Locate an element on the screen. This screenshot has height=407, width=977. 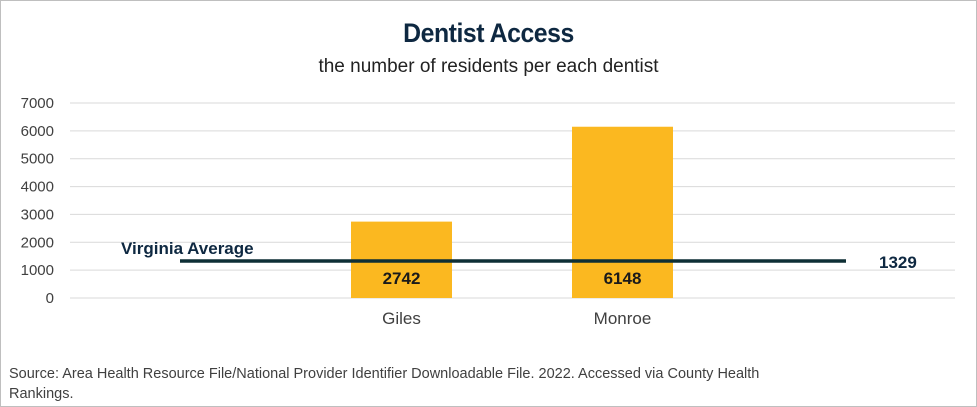
y-axis-ticks: 0 1000 2000 3000 4000 5000 6000 7000 is located at coordinates (37, 201).